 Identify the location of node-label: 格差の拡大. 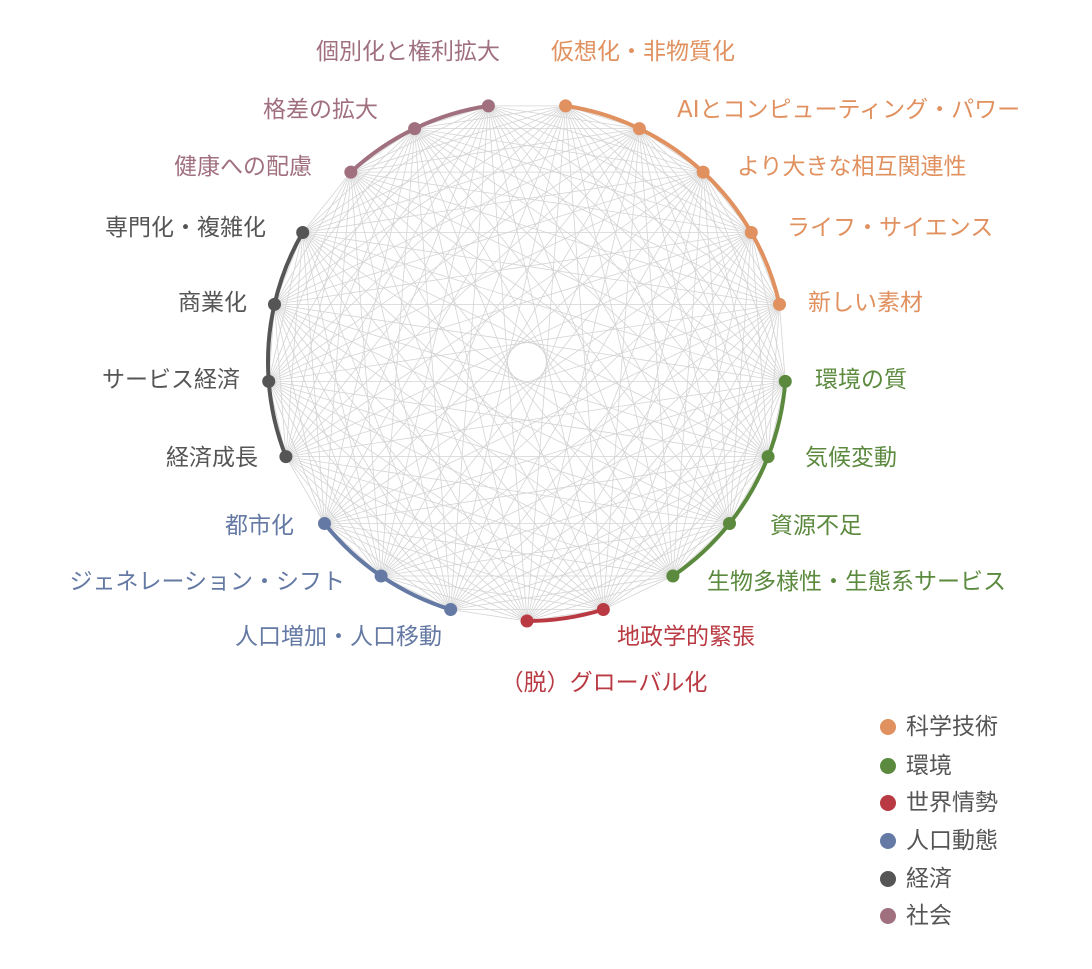
(320, 110).